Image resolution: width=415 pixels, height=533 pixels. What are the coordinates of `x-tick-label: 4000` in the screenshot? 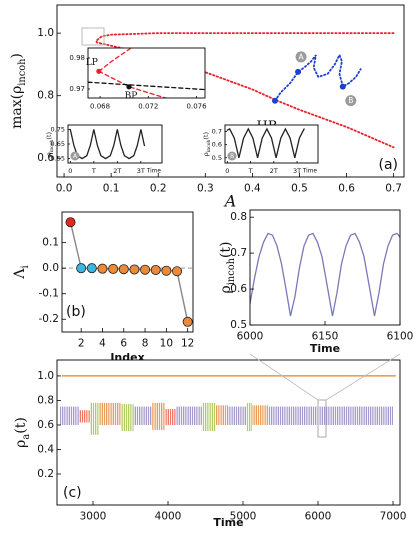 It's located at (168, 516).